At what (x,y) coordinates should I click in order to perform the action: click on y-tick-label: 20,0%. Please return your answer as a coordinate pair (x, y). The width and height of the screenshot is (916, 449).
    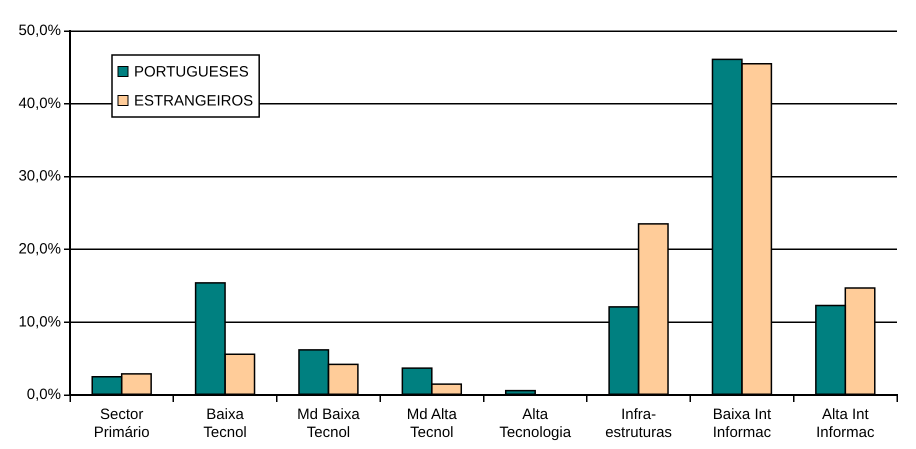
    Looking at the image, I should click on (39, 249).